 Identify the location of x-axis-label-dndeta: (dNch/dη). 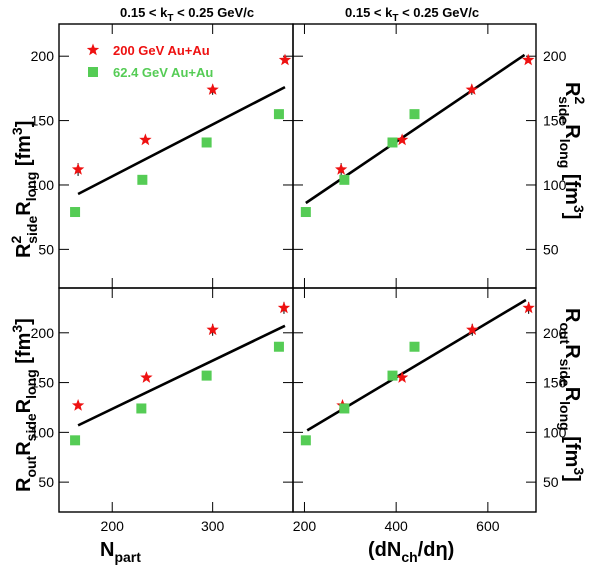
(411, 552).